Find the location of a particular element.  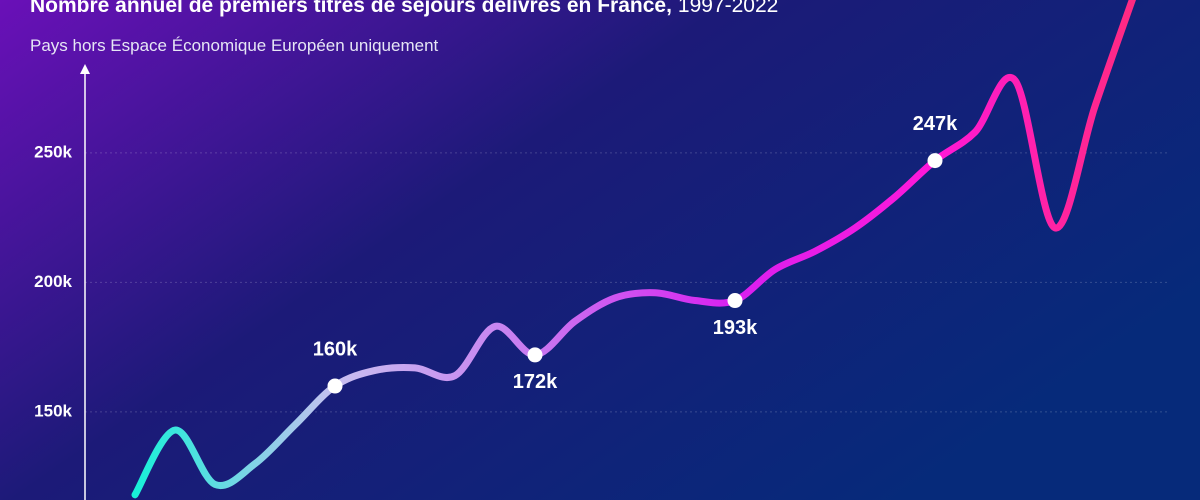

value-label: 247k is located at coordinates (935, 124).